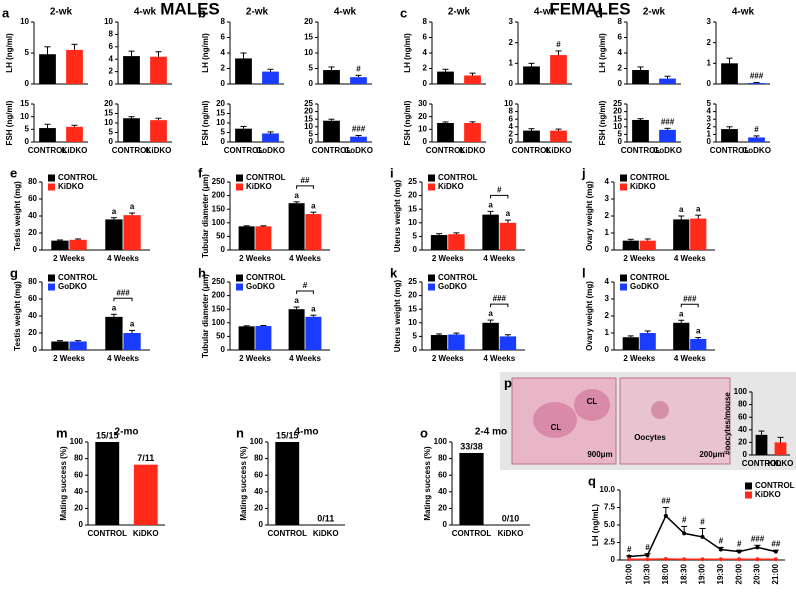 This screenshot has height=592, width=796. What do you see at coordinates (660, 410) in the screenshot?
I see `tissue` at bounding box center [660, 410].